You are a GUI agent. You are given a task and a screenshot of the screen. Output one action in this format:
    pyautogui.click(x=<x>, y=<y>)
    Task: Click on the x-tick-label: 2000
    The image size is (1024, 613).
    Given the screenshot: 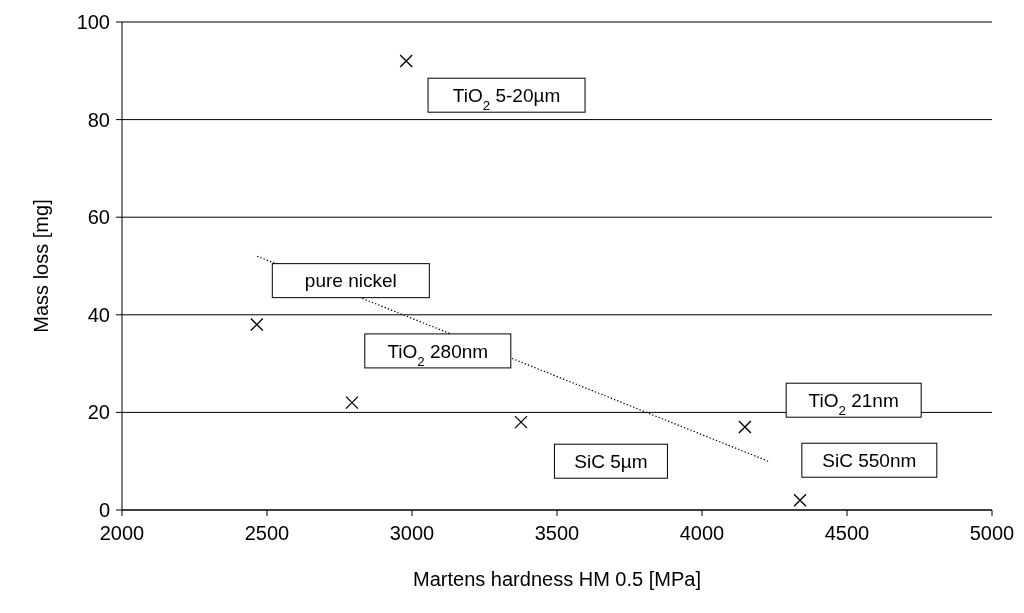 What is the action you would take?
    pyautogui.click(x=122, y=533)
    